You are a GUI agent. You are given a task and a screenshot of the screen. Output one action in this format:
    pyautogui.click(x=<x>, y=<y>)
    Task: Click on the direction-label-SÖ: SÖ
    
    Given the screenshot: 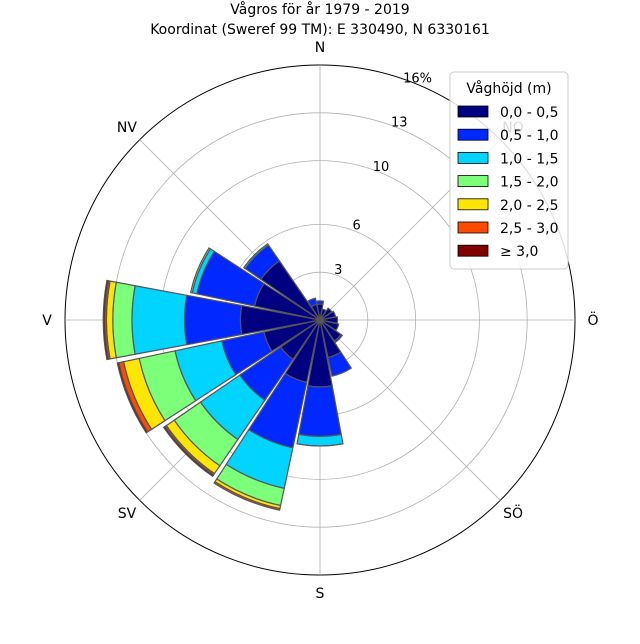 What is the action you would take?
    pyautogui.click(x=513, y=513)
    